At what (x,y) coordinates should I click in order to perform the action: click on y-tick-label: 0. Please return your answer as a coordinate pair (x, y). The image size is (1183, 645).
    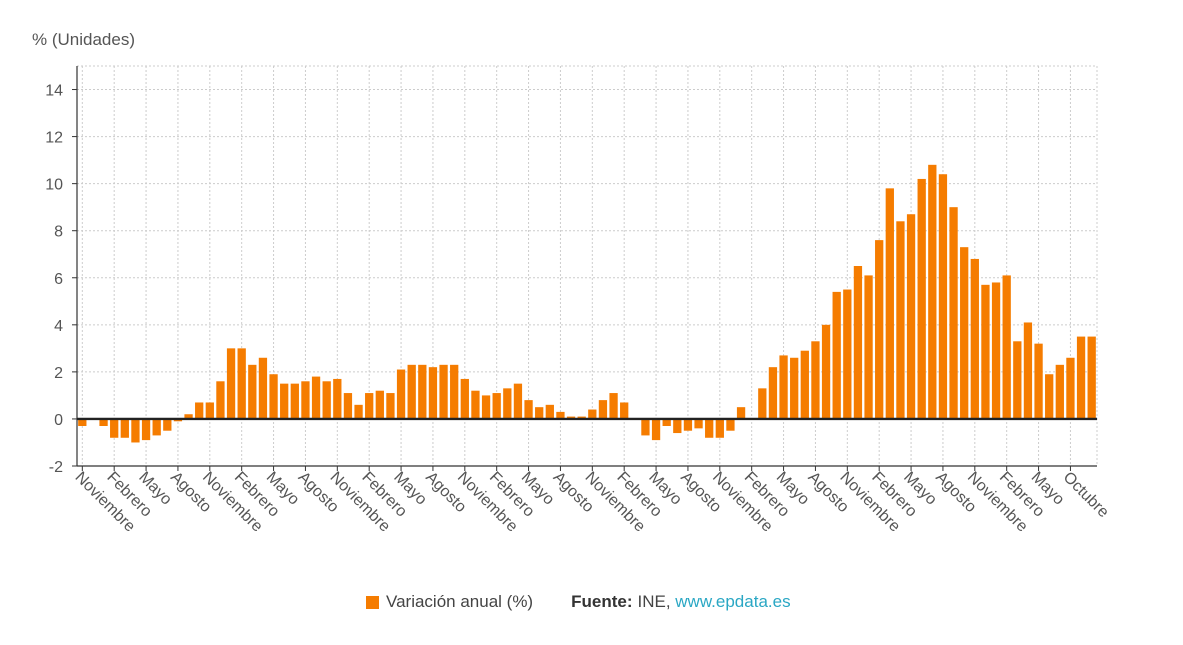
    Looking at the image, I should click on (58, 420).